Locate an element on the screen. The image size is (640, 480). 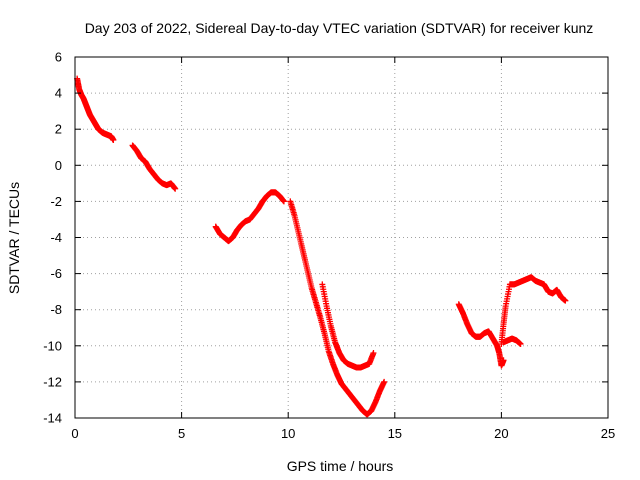
y-tick-label: -4 is located at coordinates (56, 237).